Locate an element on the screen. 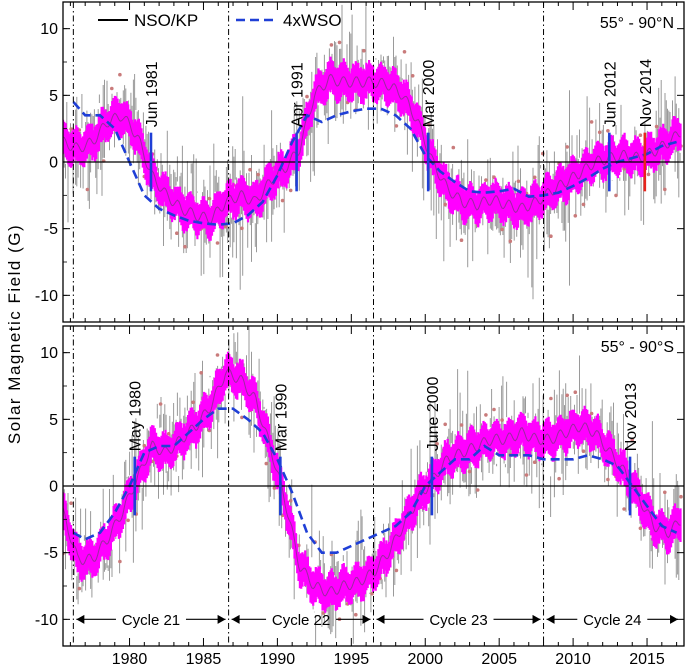  y-tick-label: 0 is located at coordinates (53, 487).